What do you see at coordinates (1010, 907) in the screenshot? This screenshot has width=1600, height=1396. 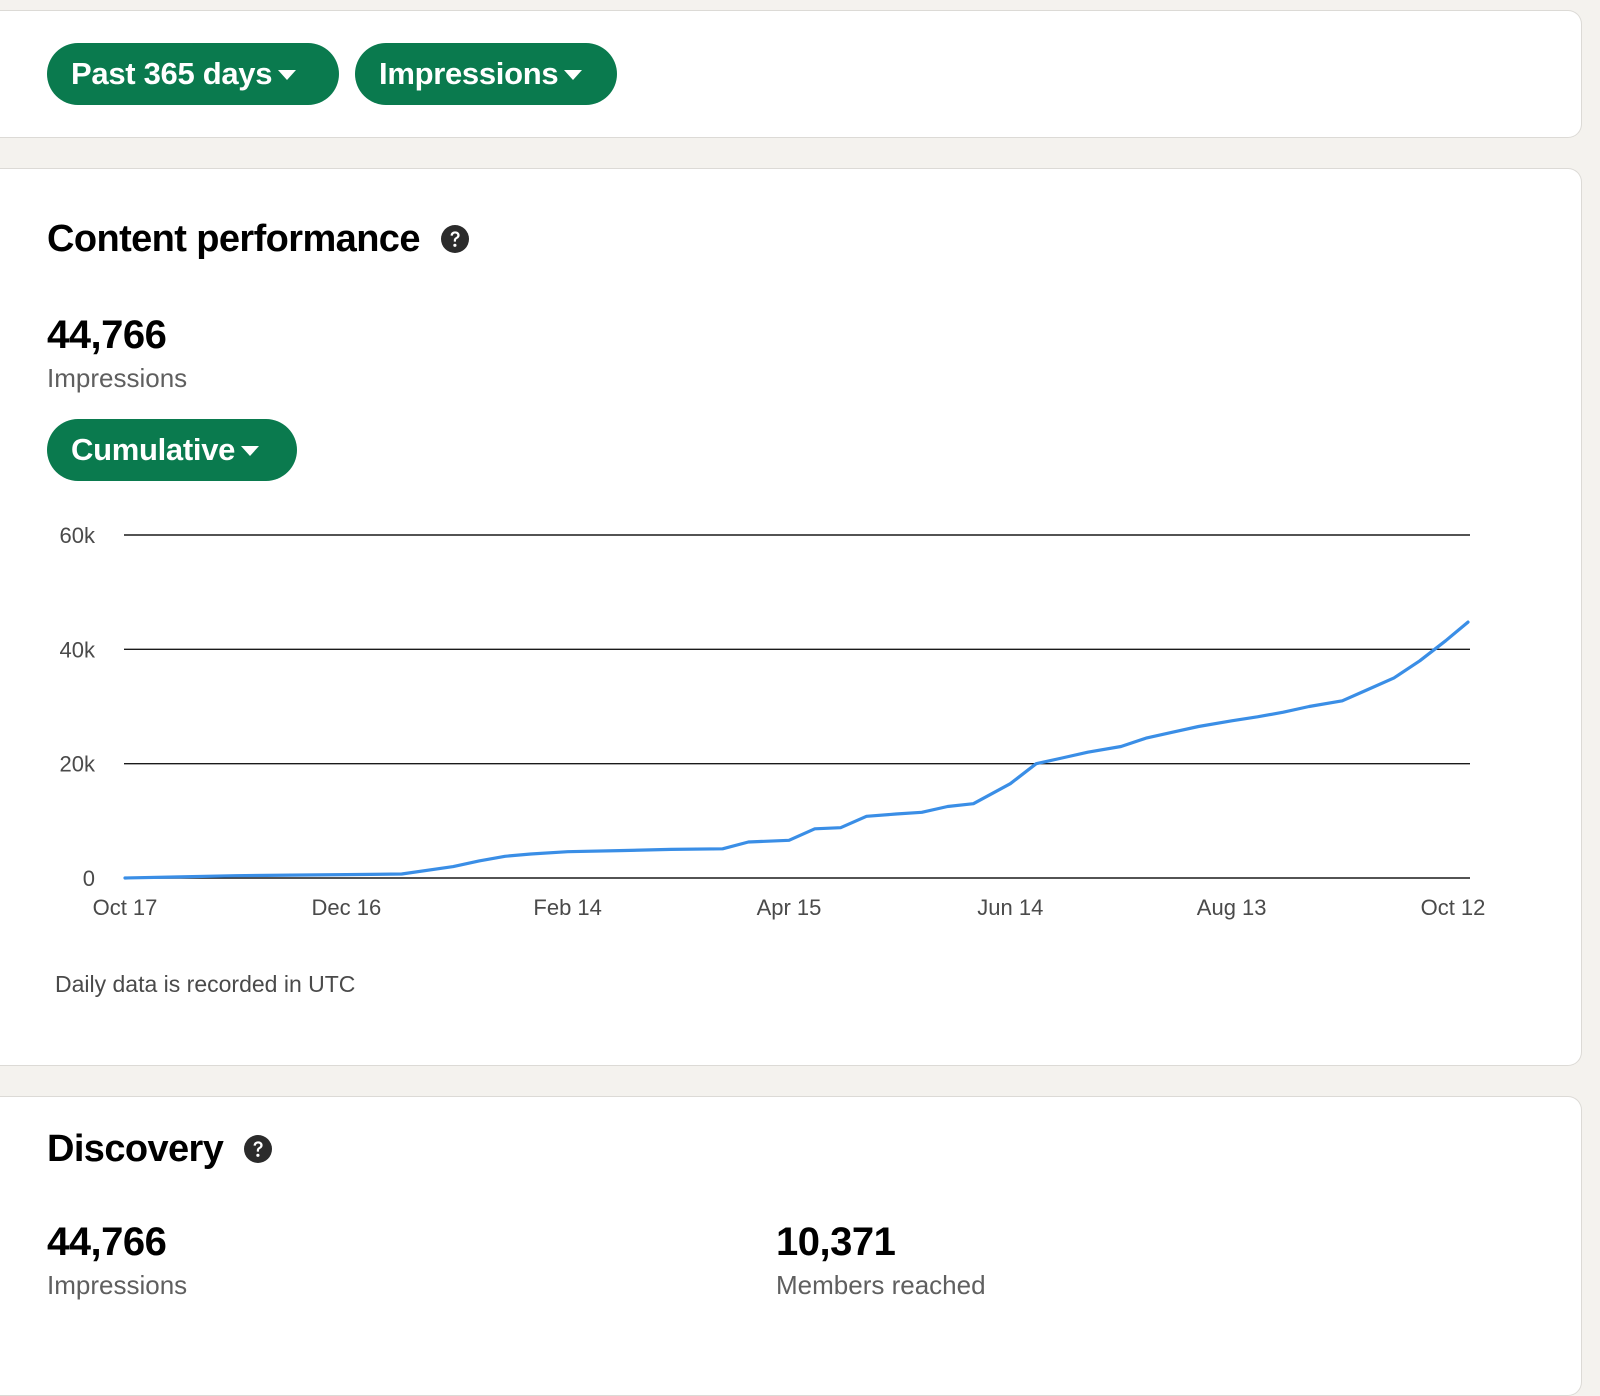 I see `x-tick-label: Jun 14` at bounding box center [1010, 907].